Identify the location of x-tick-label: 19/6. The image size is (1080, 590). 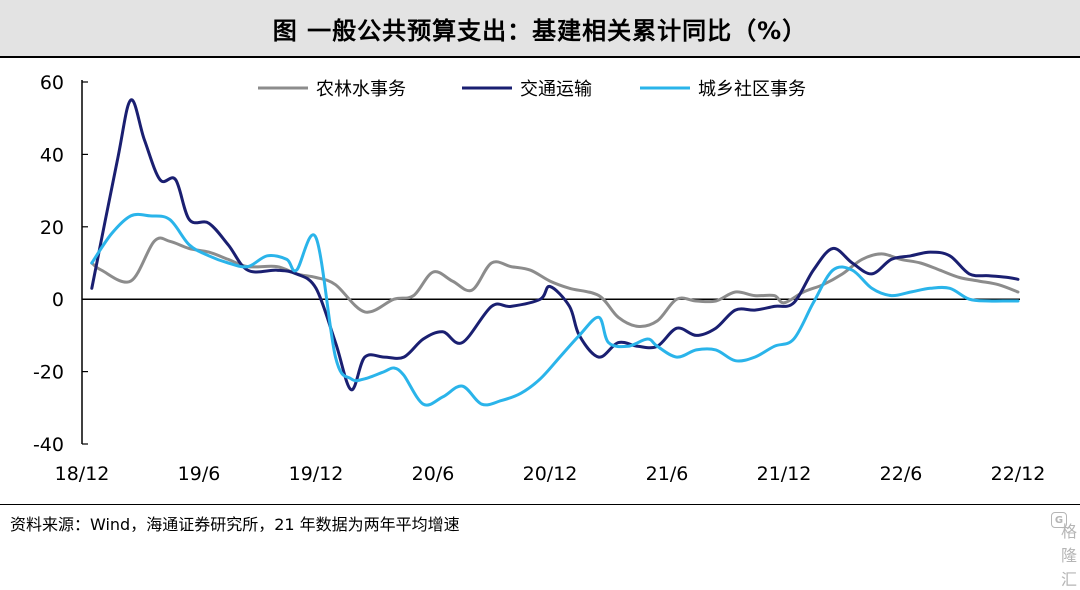
(199, 474).